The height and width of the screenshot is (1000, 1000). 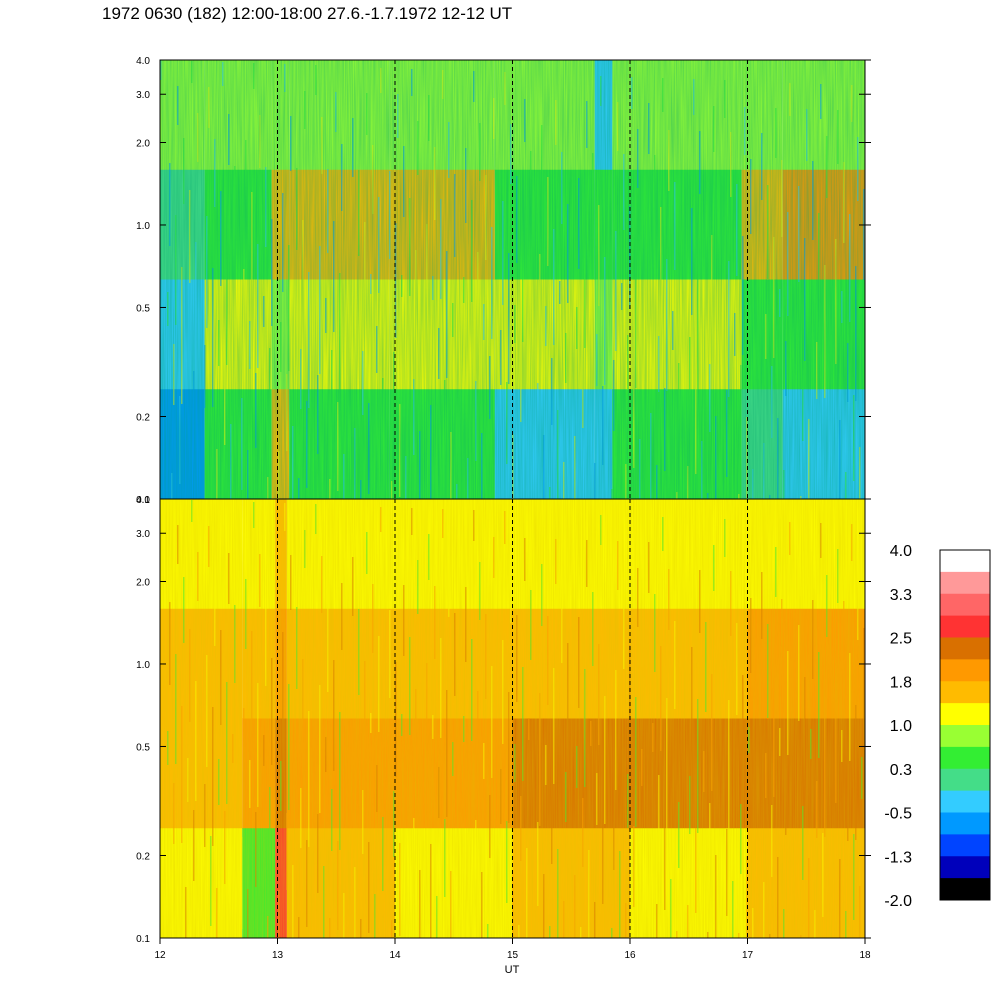 I want to click on x-tick-label: 12, so click(x=160, y=955).